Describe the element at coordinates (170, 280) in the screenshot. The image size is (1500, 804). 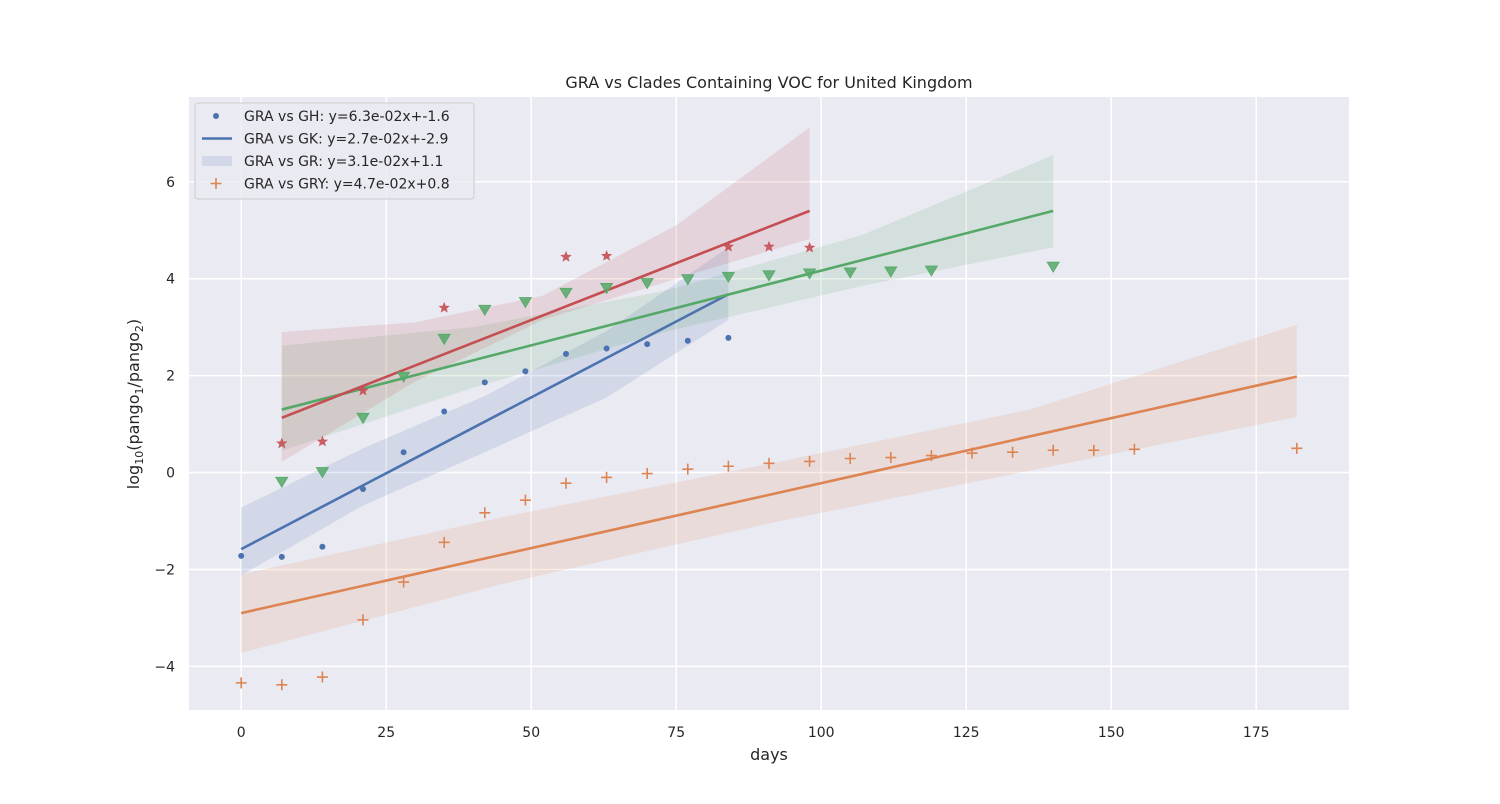
I see `y-tick-label: 4` at that location.